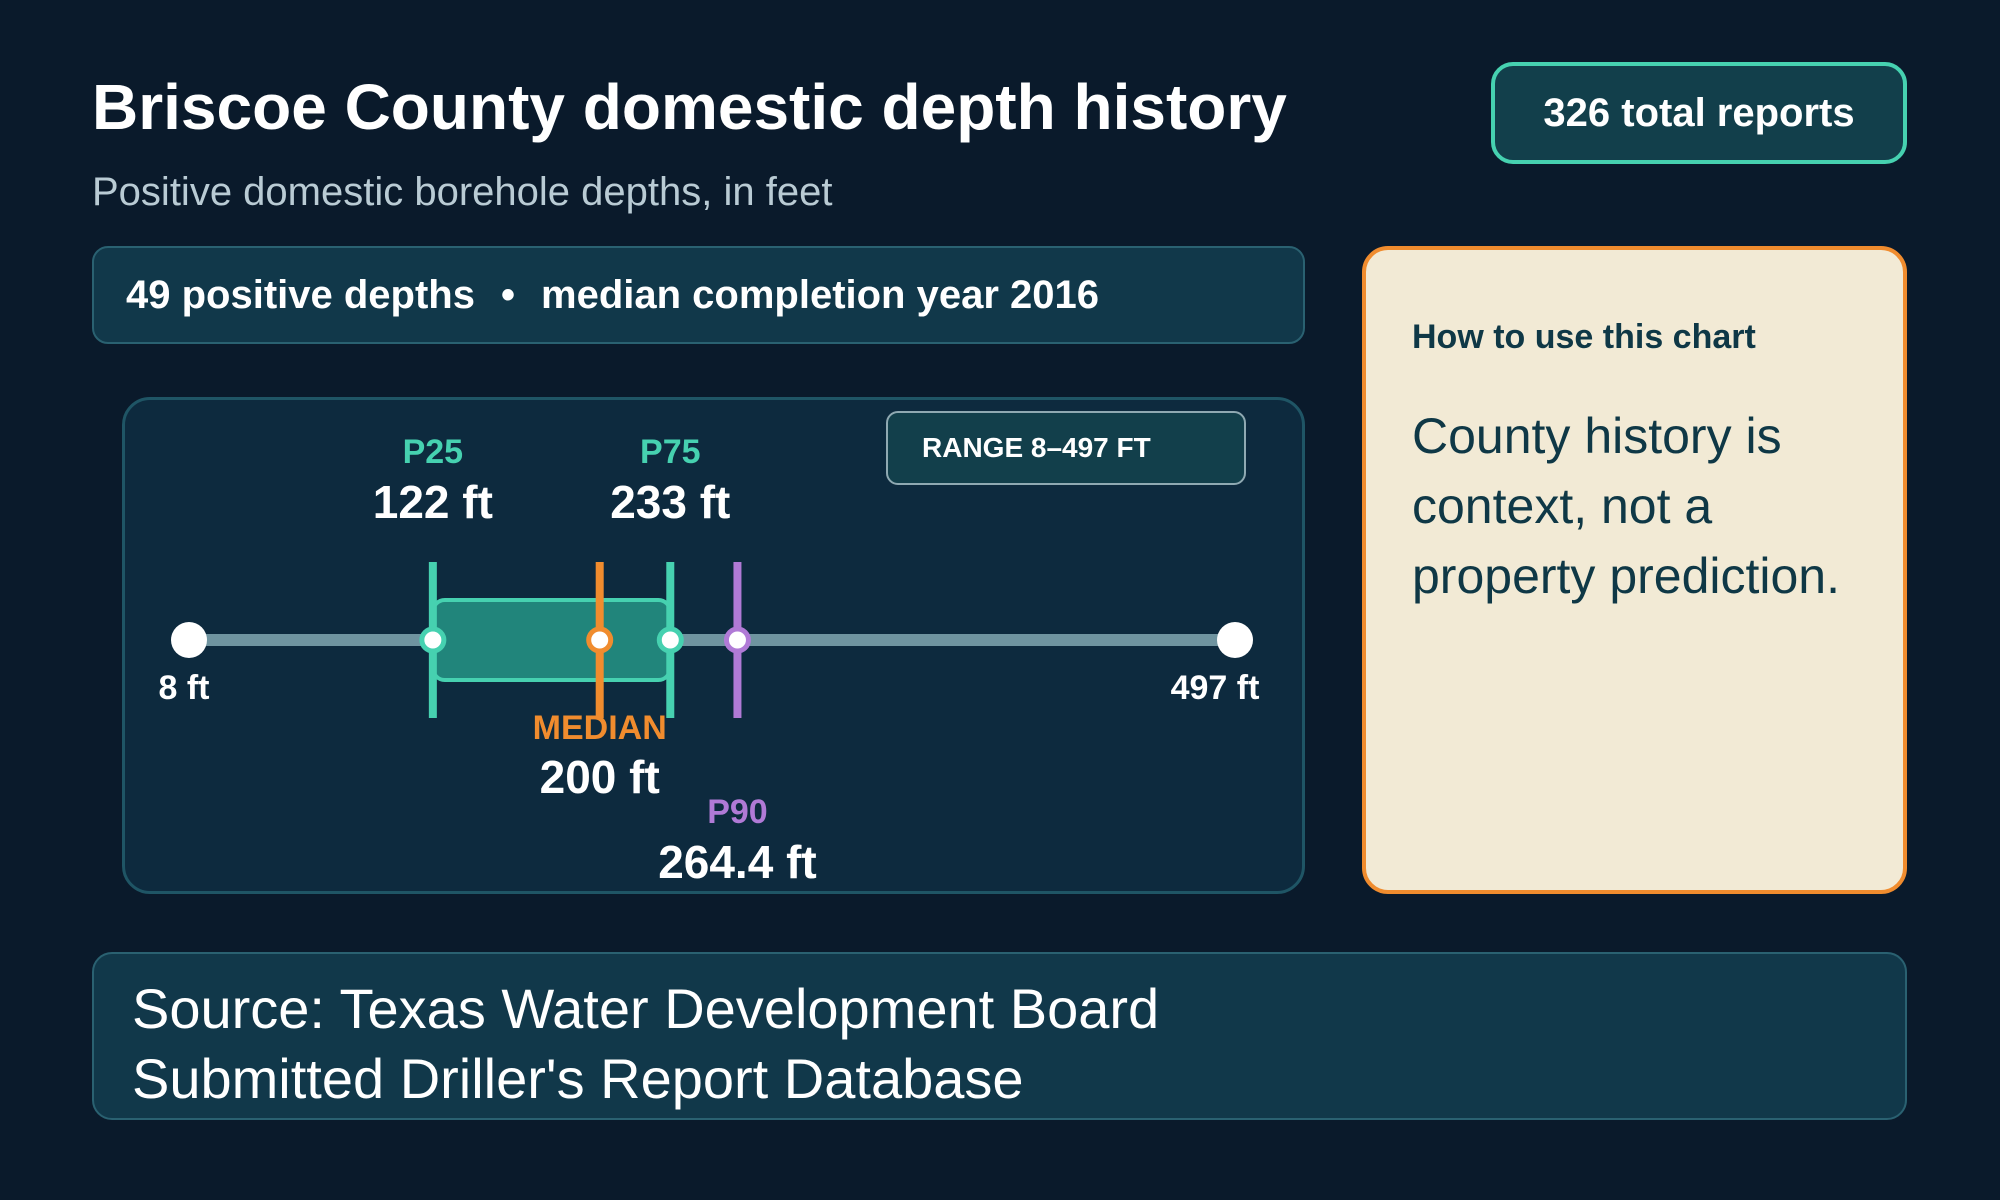 Image resolution: width=2000 pixels, height=1200 pixels. Describe the element at coordinates (646, 1008) in the screenshot. I see `source-line-1: Source: Texas Water Development Board` at that location.